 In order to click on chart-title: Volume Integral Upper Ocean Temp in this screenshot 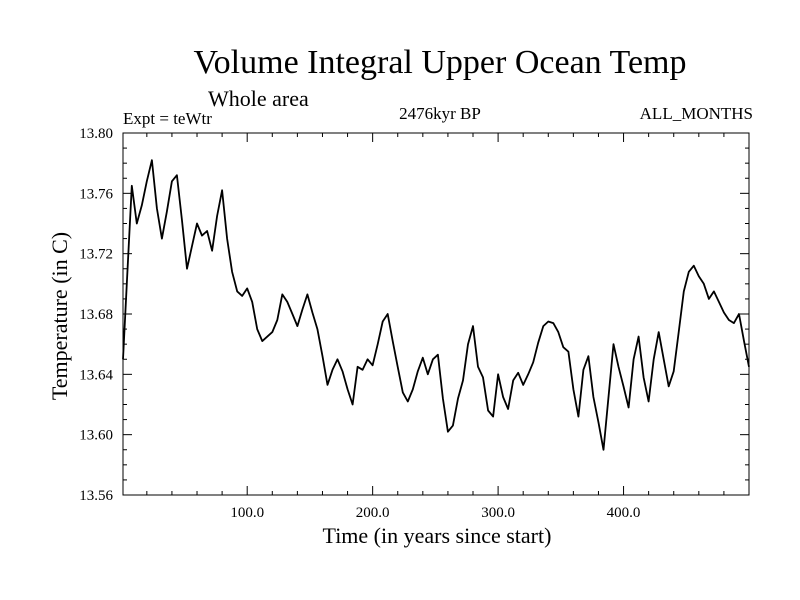, I will do `click(440, 62)`.